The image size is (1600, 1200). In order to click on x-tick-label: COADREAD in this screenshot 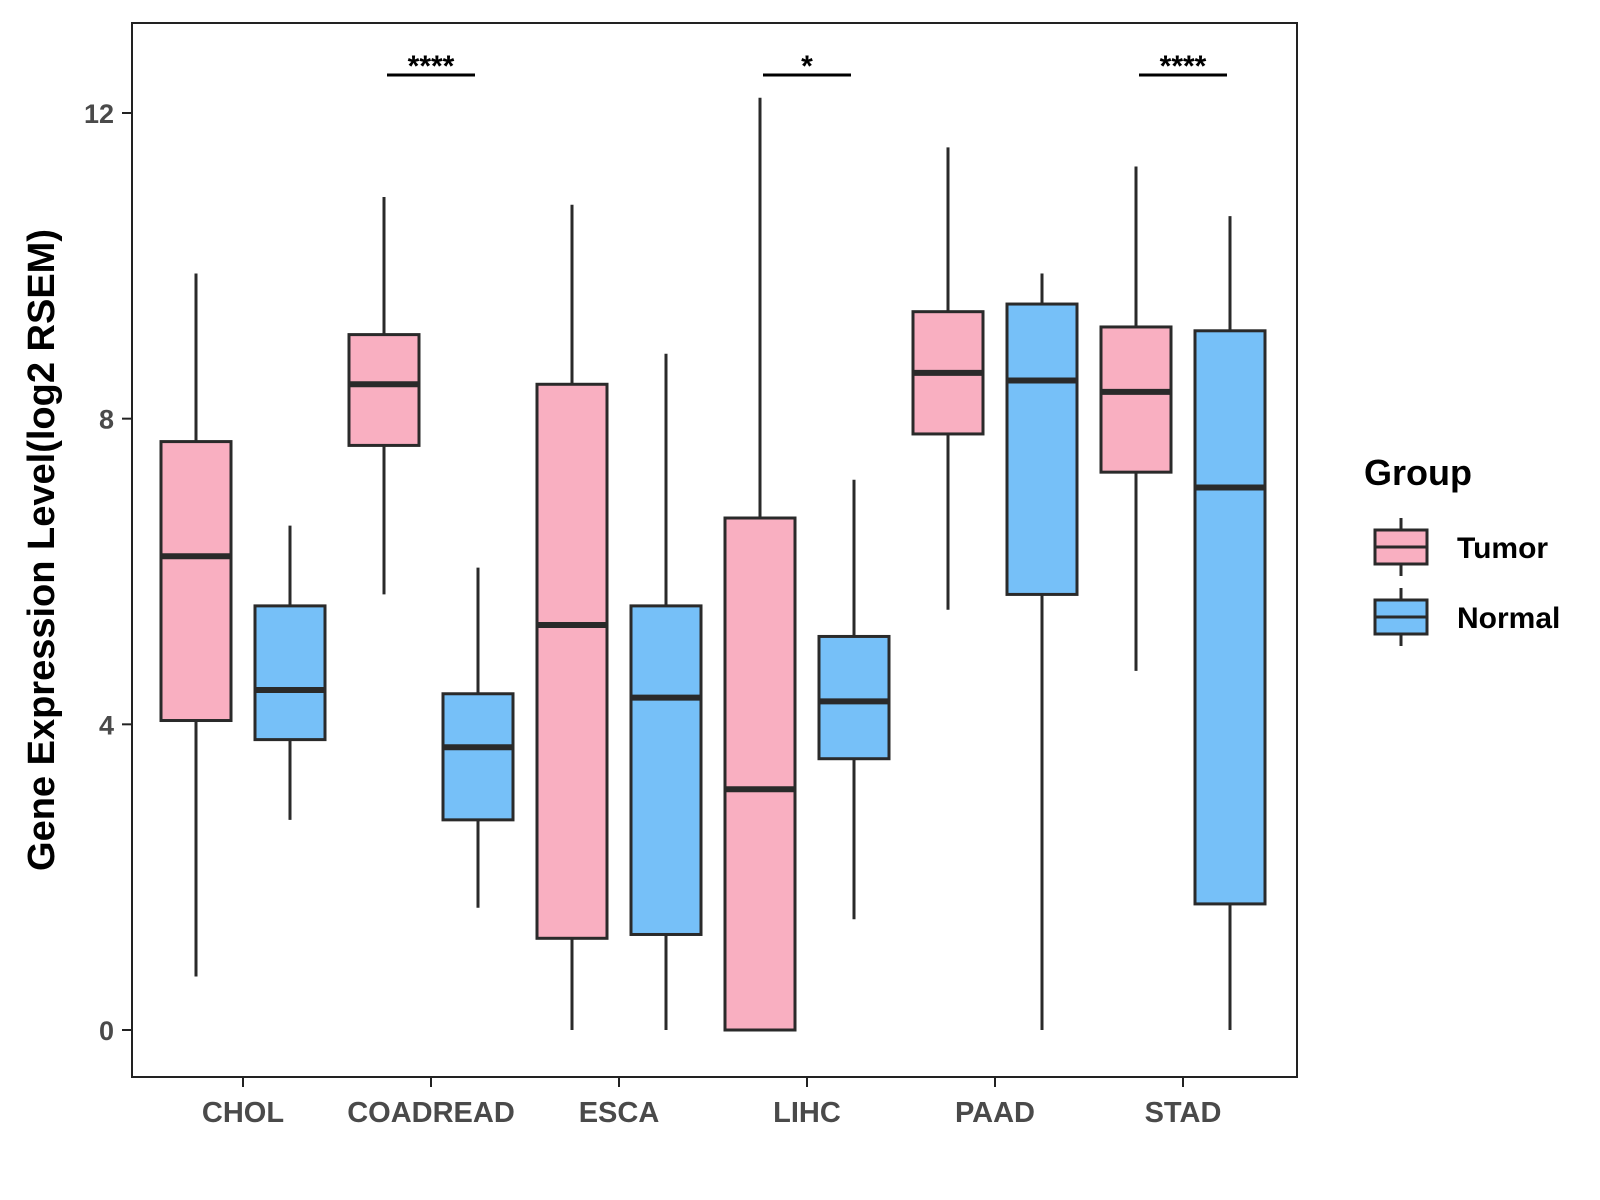, I will do `click(431, 1113)`.